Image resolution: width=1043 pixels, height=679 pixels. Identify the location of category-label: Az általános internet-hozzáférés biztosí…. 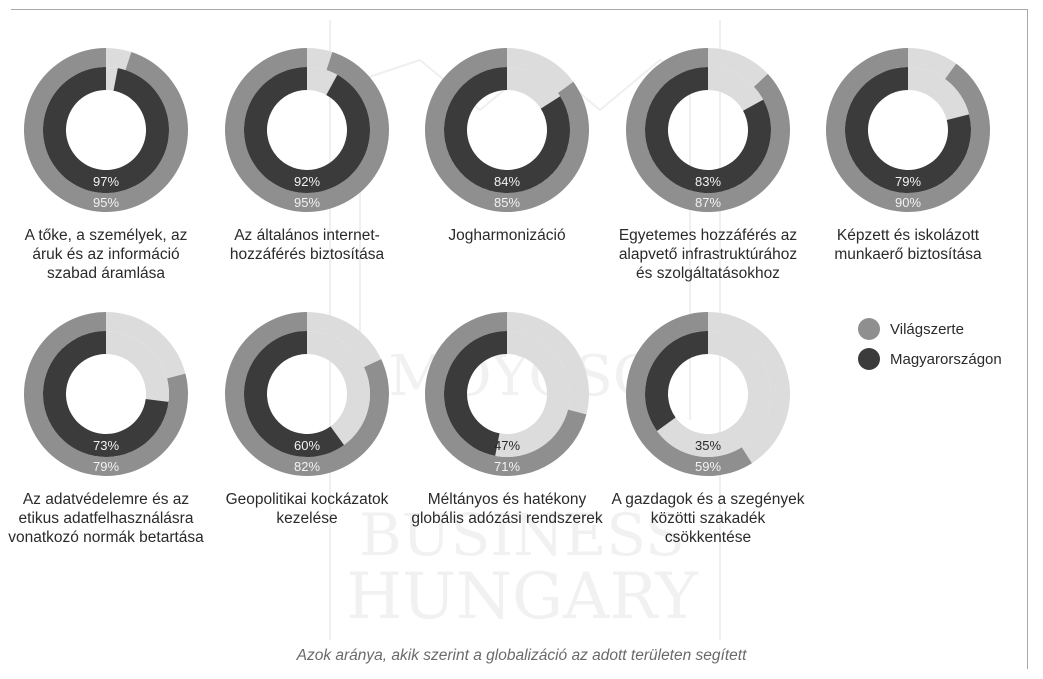
(307, 245).